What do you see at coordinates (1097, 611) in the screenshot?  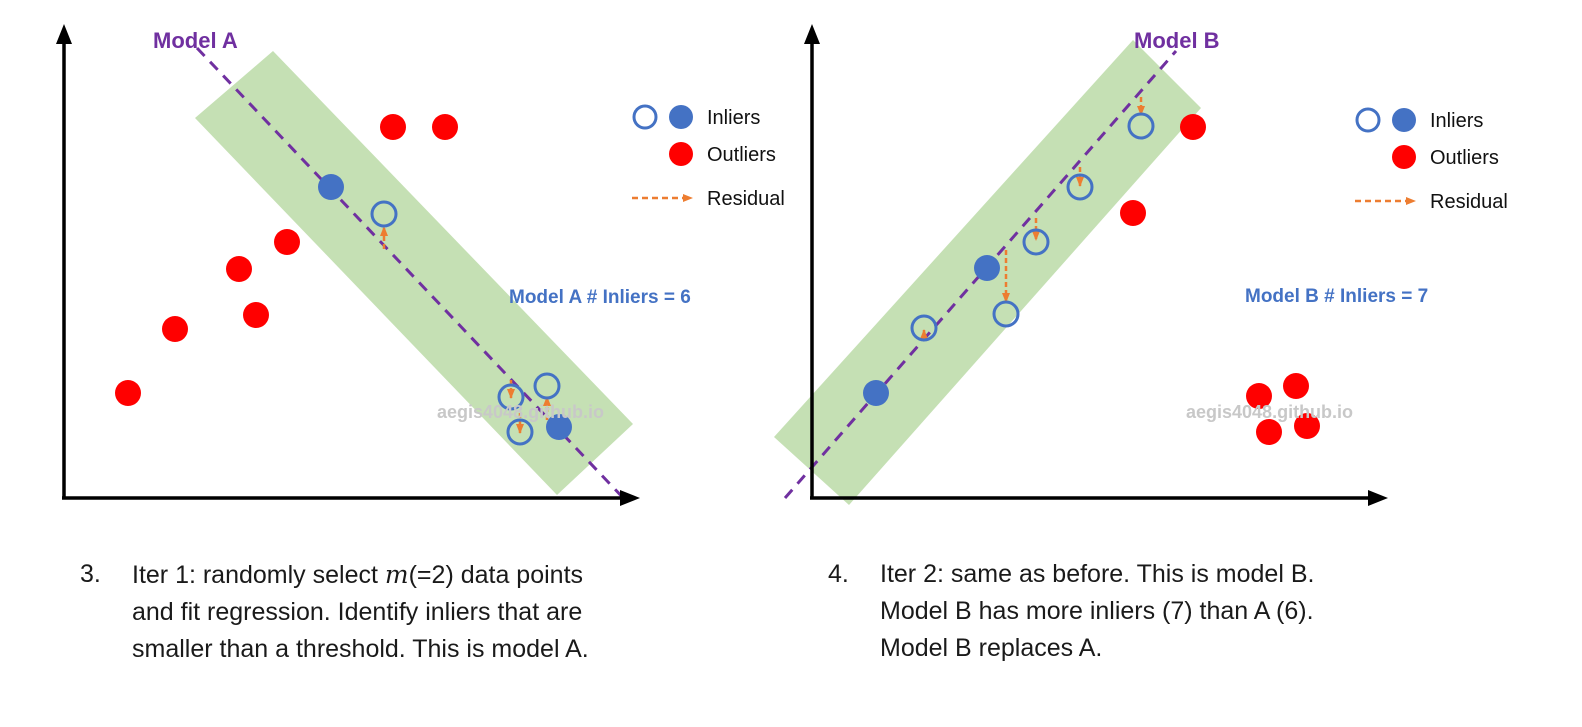 I see `caption-line: Model B has more inliers (7) than A (6).` at bounding box center [1097, 611].